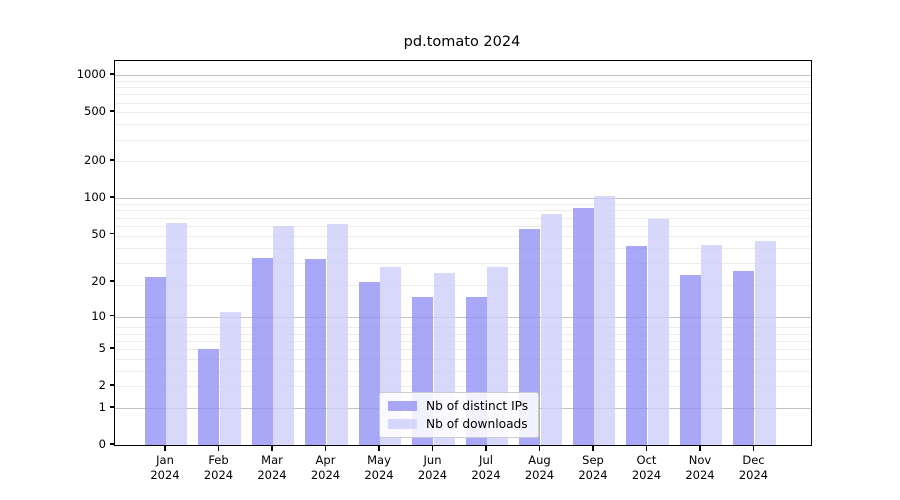  What do you see at coordinates (432, 467) in the screenshot?
I see `x-tick-label-jun: Jun 2024` at bounding box center [432, 467].